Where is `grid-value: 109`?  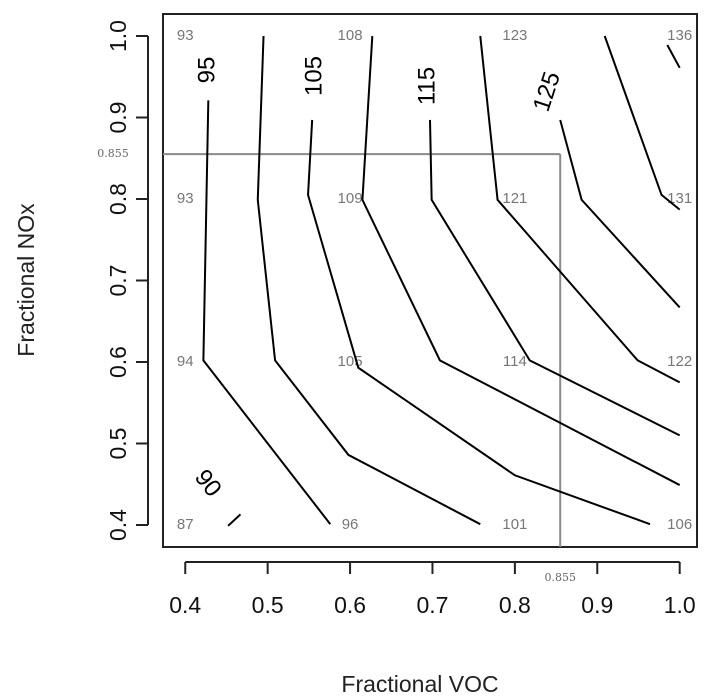
grid-value: 109 is located at coordinates (350, 198).